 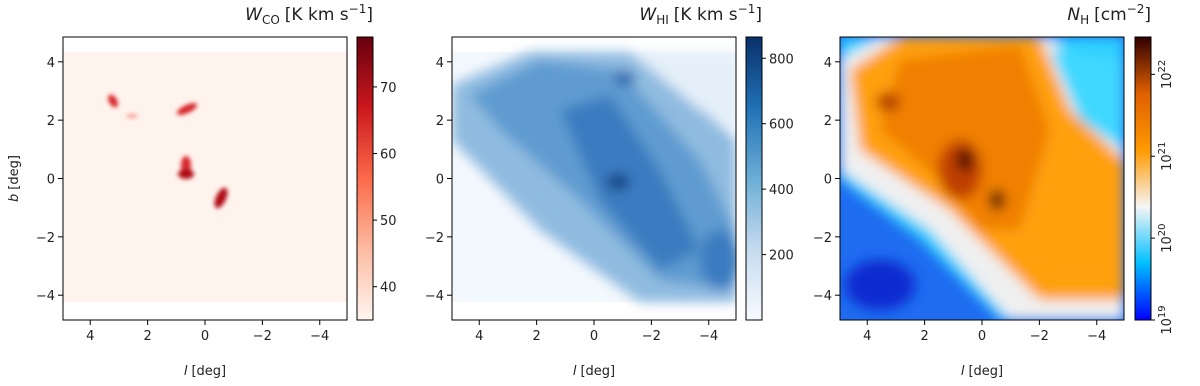 I want to click on colorbar-tick-label: 1021, so click(x=1166, y=156).